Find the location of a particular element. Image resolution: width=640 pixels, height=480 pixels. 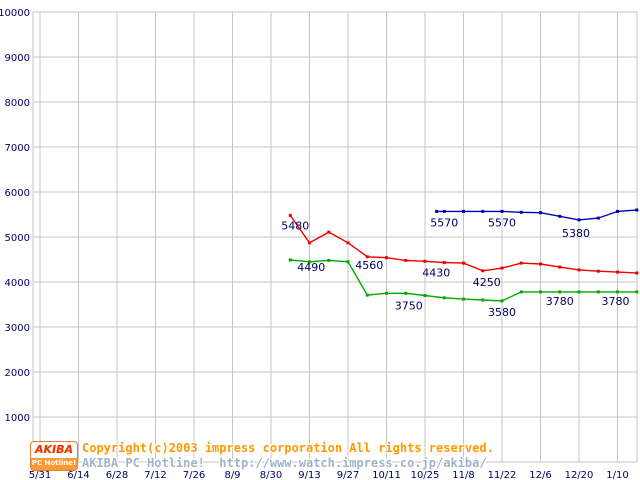

svg-text: 7/12 is located at coordinates (155, 475).